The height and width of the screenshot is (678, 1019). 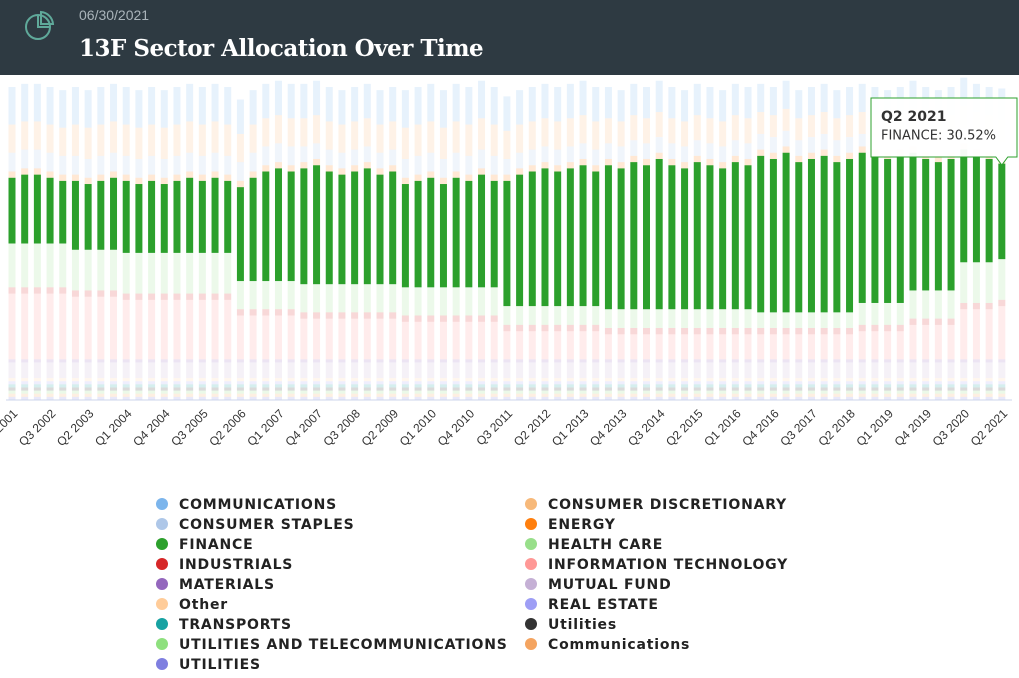 What do you see at coordinates (610, 585) in the screenshot?
I see `legend-label: MUTUAL FUND` at bounding box center [610, 585].